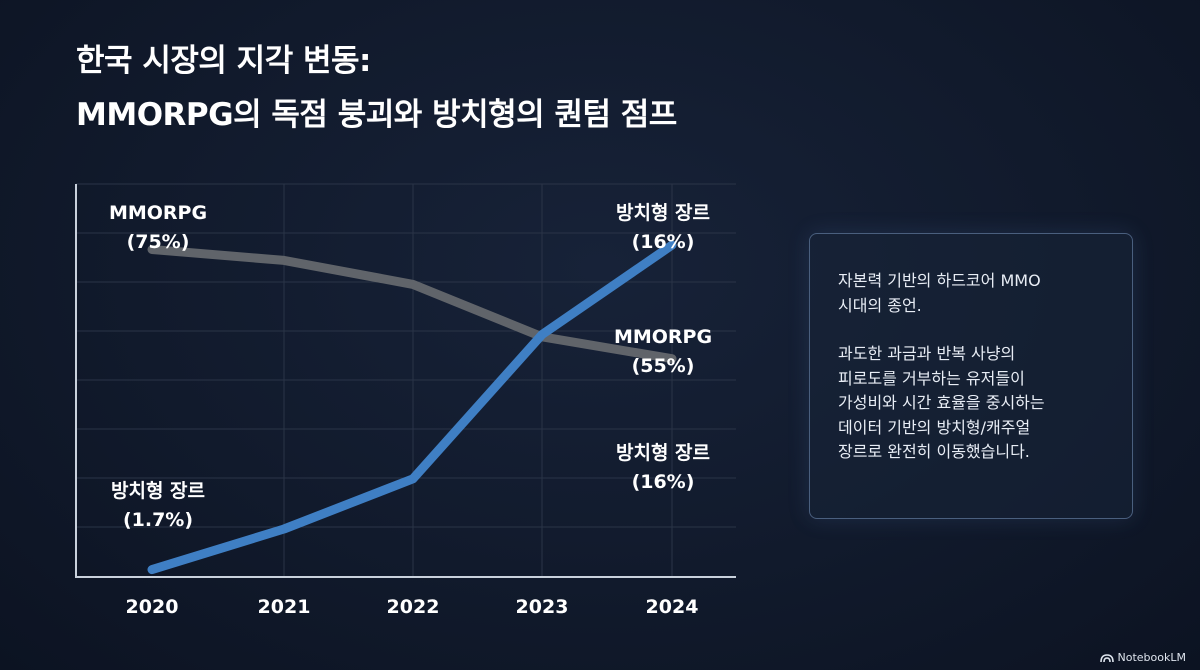  What do you see at coordinates (158, 520) in the screenshot?
I see `annotation-1-line-1: (1.7%)` at bounding box center [158, 520].